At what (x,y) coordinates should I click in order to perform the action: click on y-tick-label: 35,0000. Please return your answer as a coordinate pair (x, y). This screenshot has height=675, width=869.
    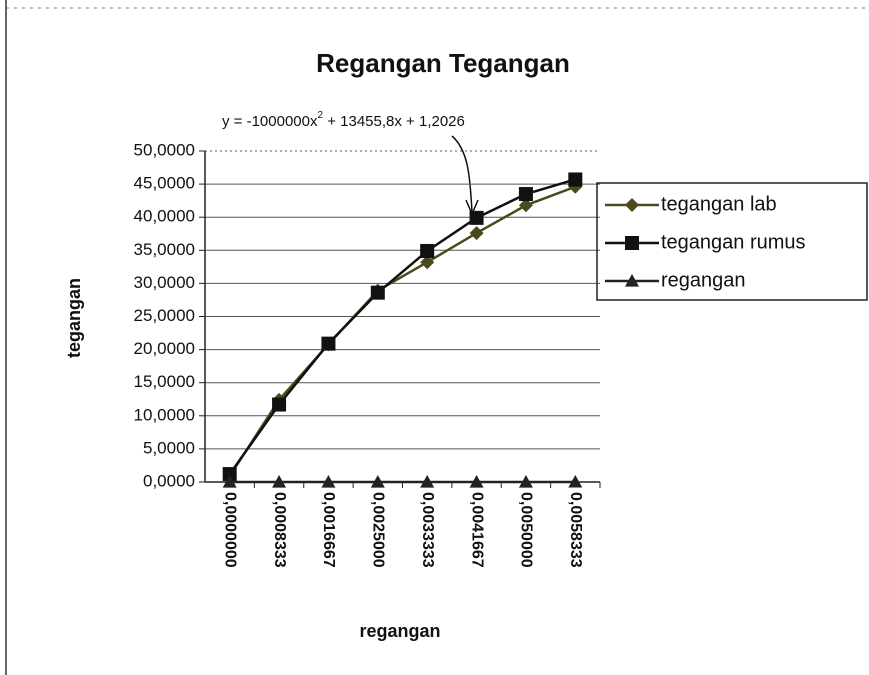
    Looking at the image, I should click on (164, 249).